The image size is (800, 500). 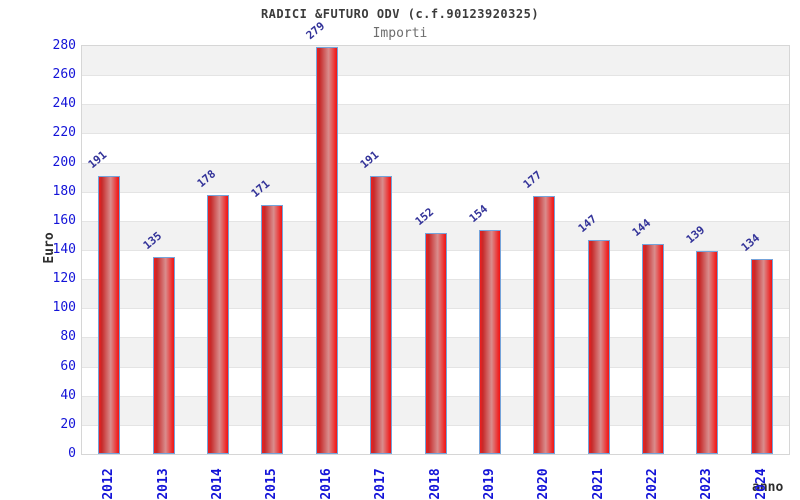 I want to click on x-tick-label-2024: 2024, so click(x=761, y=484).